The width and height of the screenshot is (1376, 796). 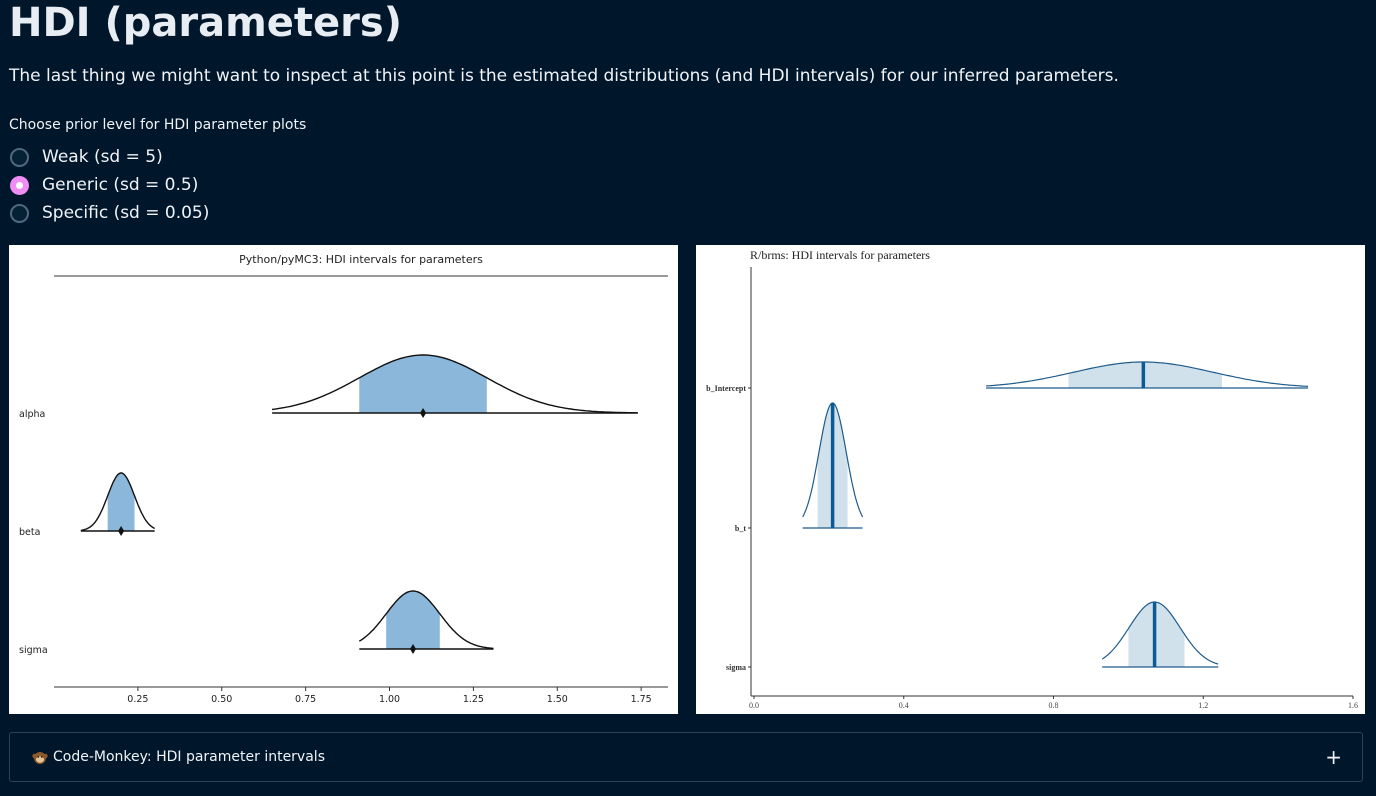 I want to click on radio-option-generic: Generic (sd = 0.5), so click(x=109, y=185).